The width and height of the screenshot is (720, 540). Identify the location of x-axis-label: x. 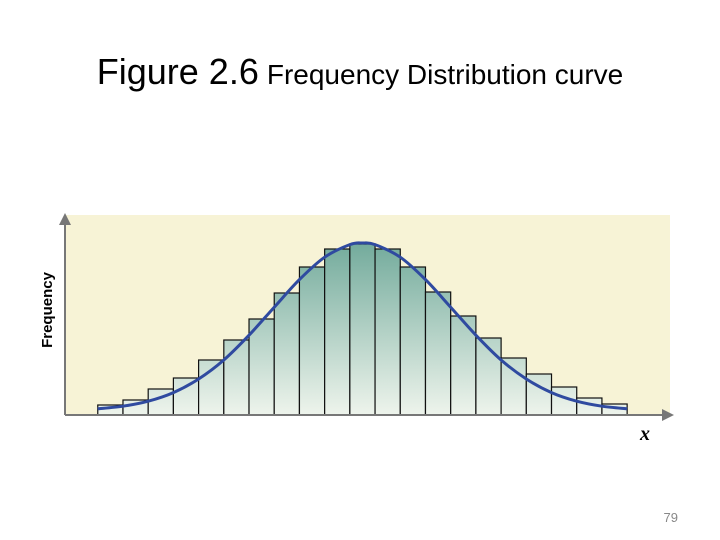
(644, 434).